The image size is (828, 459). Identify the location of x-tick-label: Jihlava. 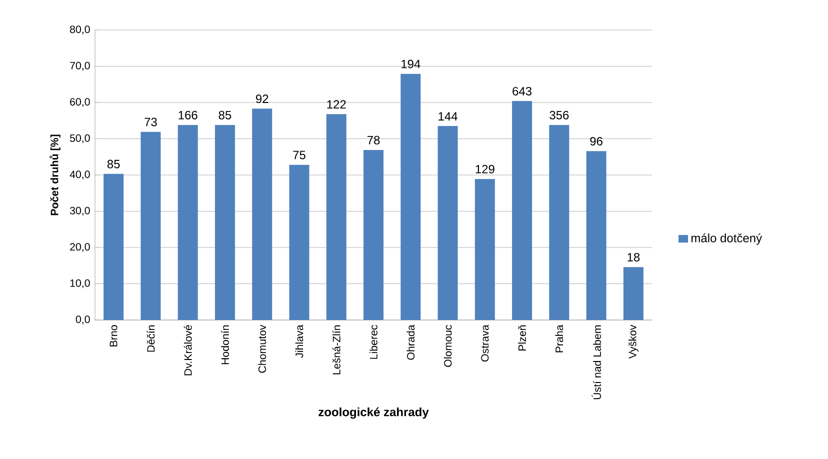
(299, 341).